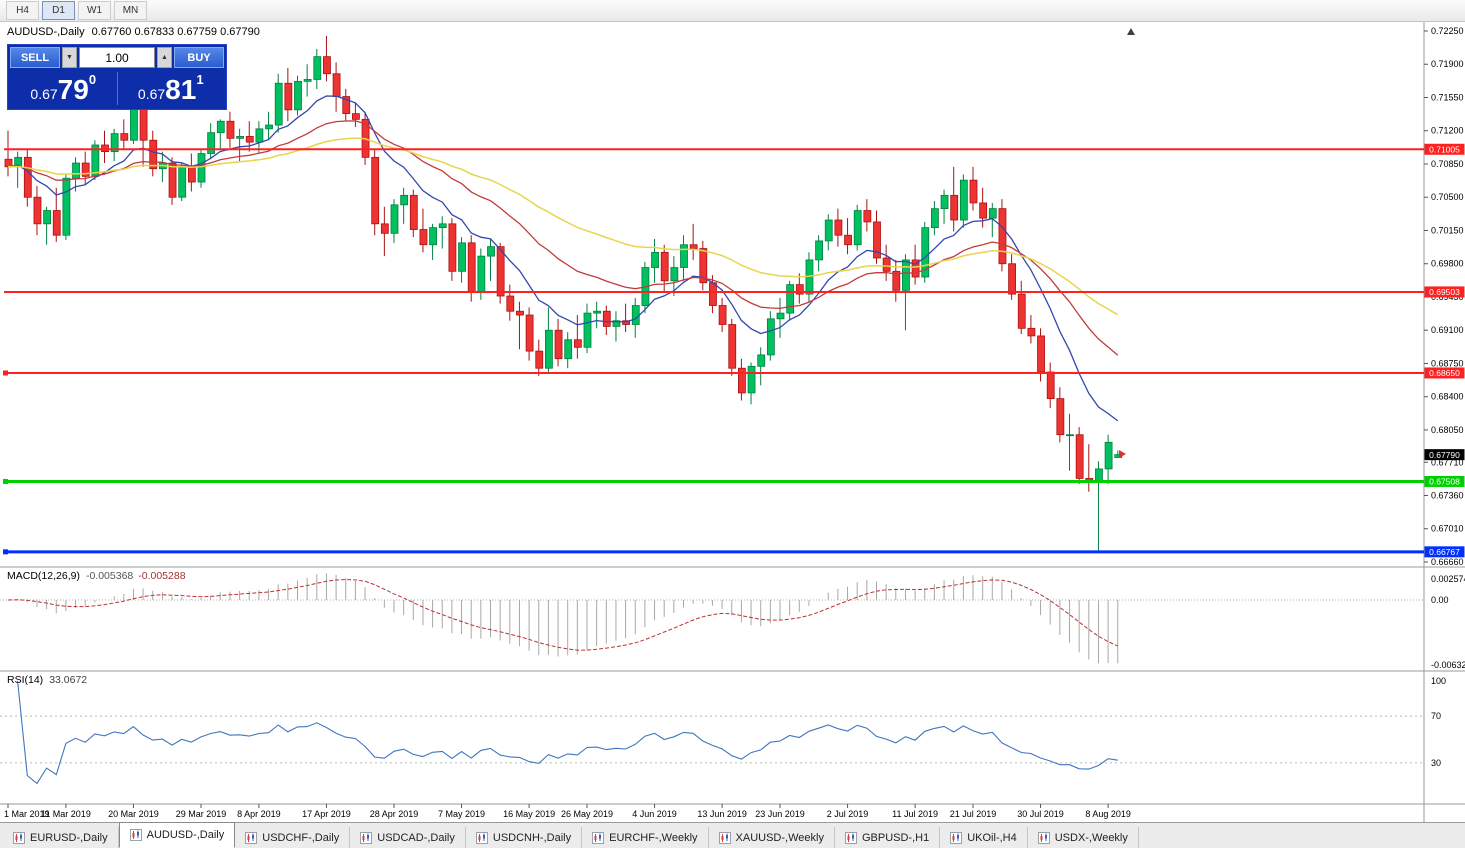 This screenshot has width=1465, height=848. What do you see at coordinates (1040, 814) in the screenshot?
I see `svg-text: 30 Jul 2019` at bounding box center [1040, 814].